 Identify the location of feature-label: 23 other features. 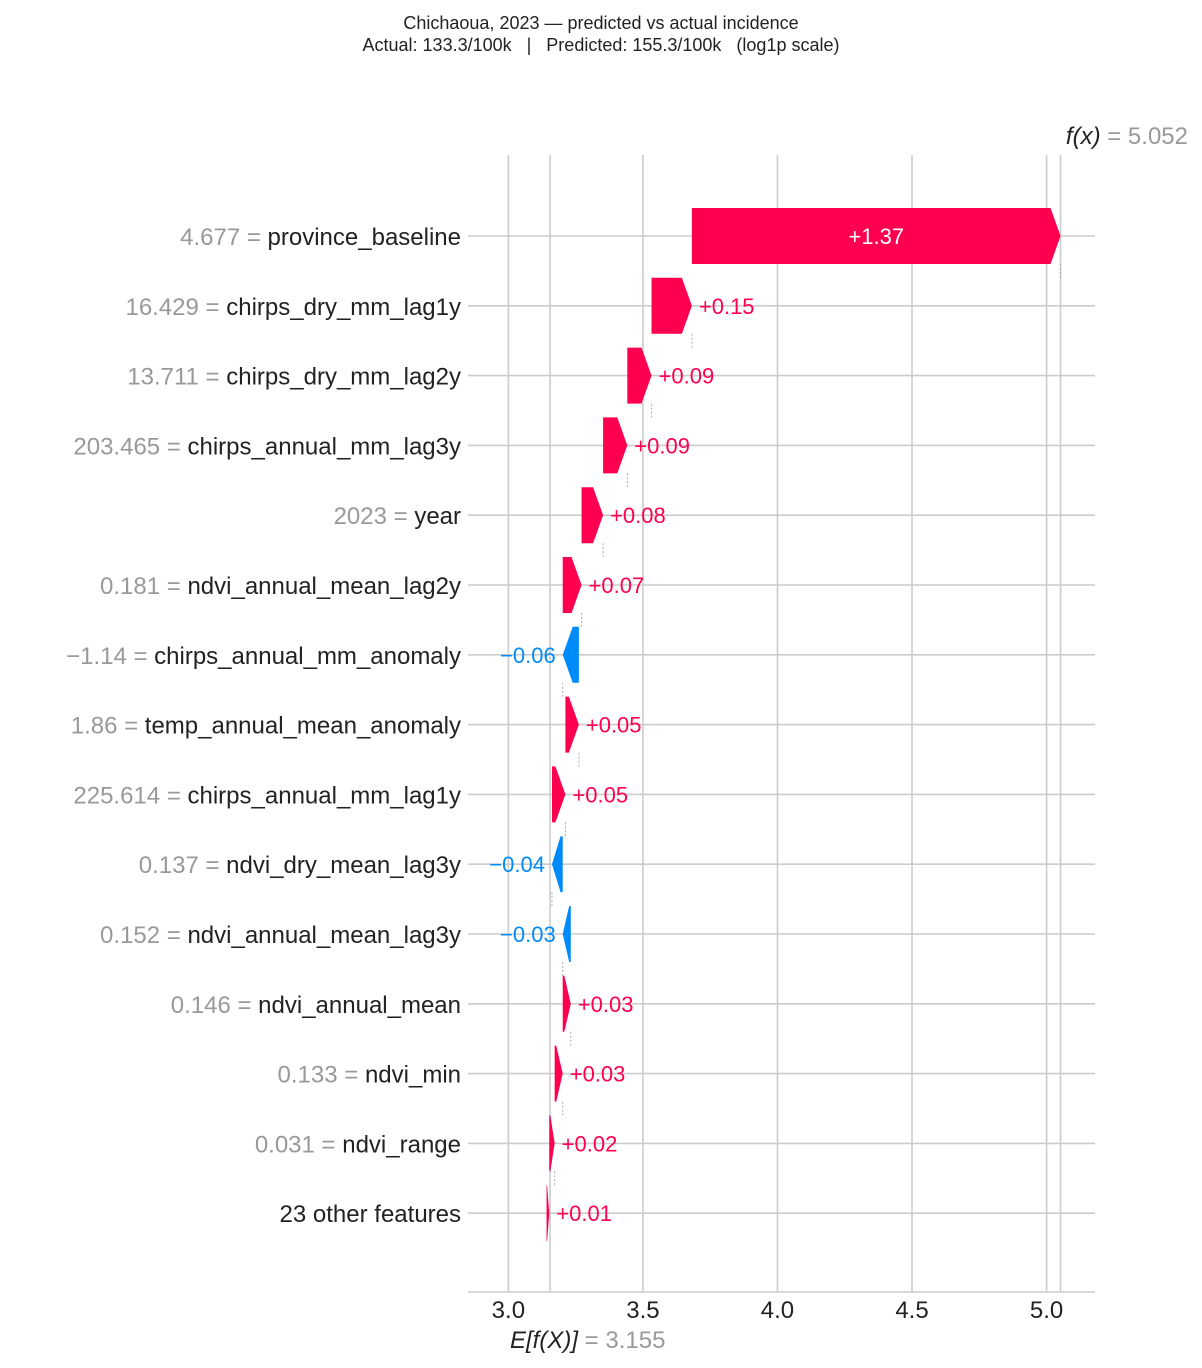
(370, 1214).